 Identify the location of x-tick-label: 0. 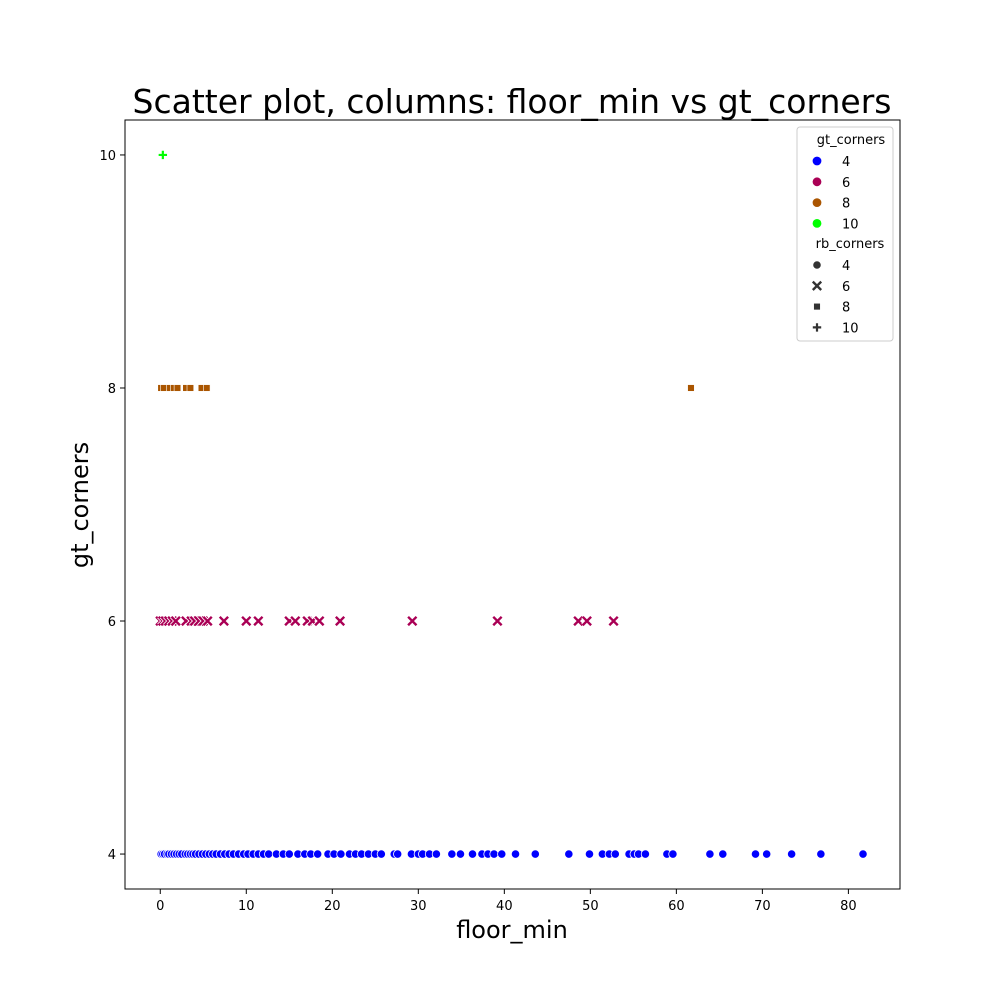
(160, 906).